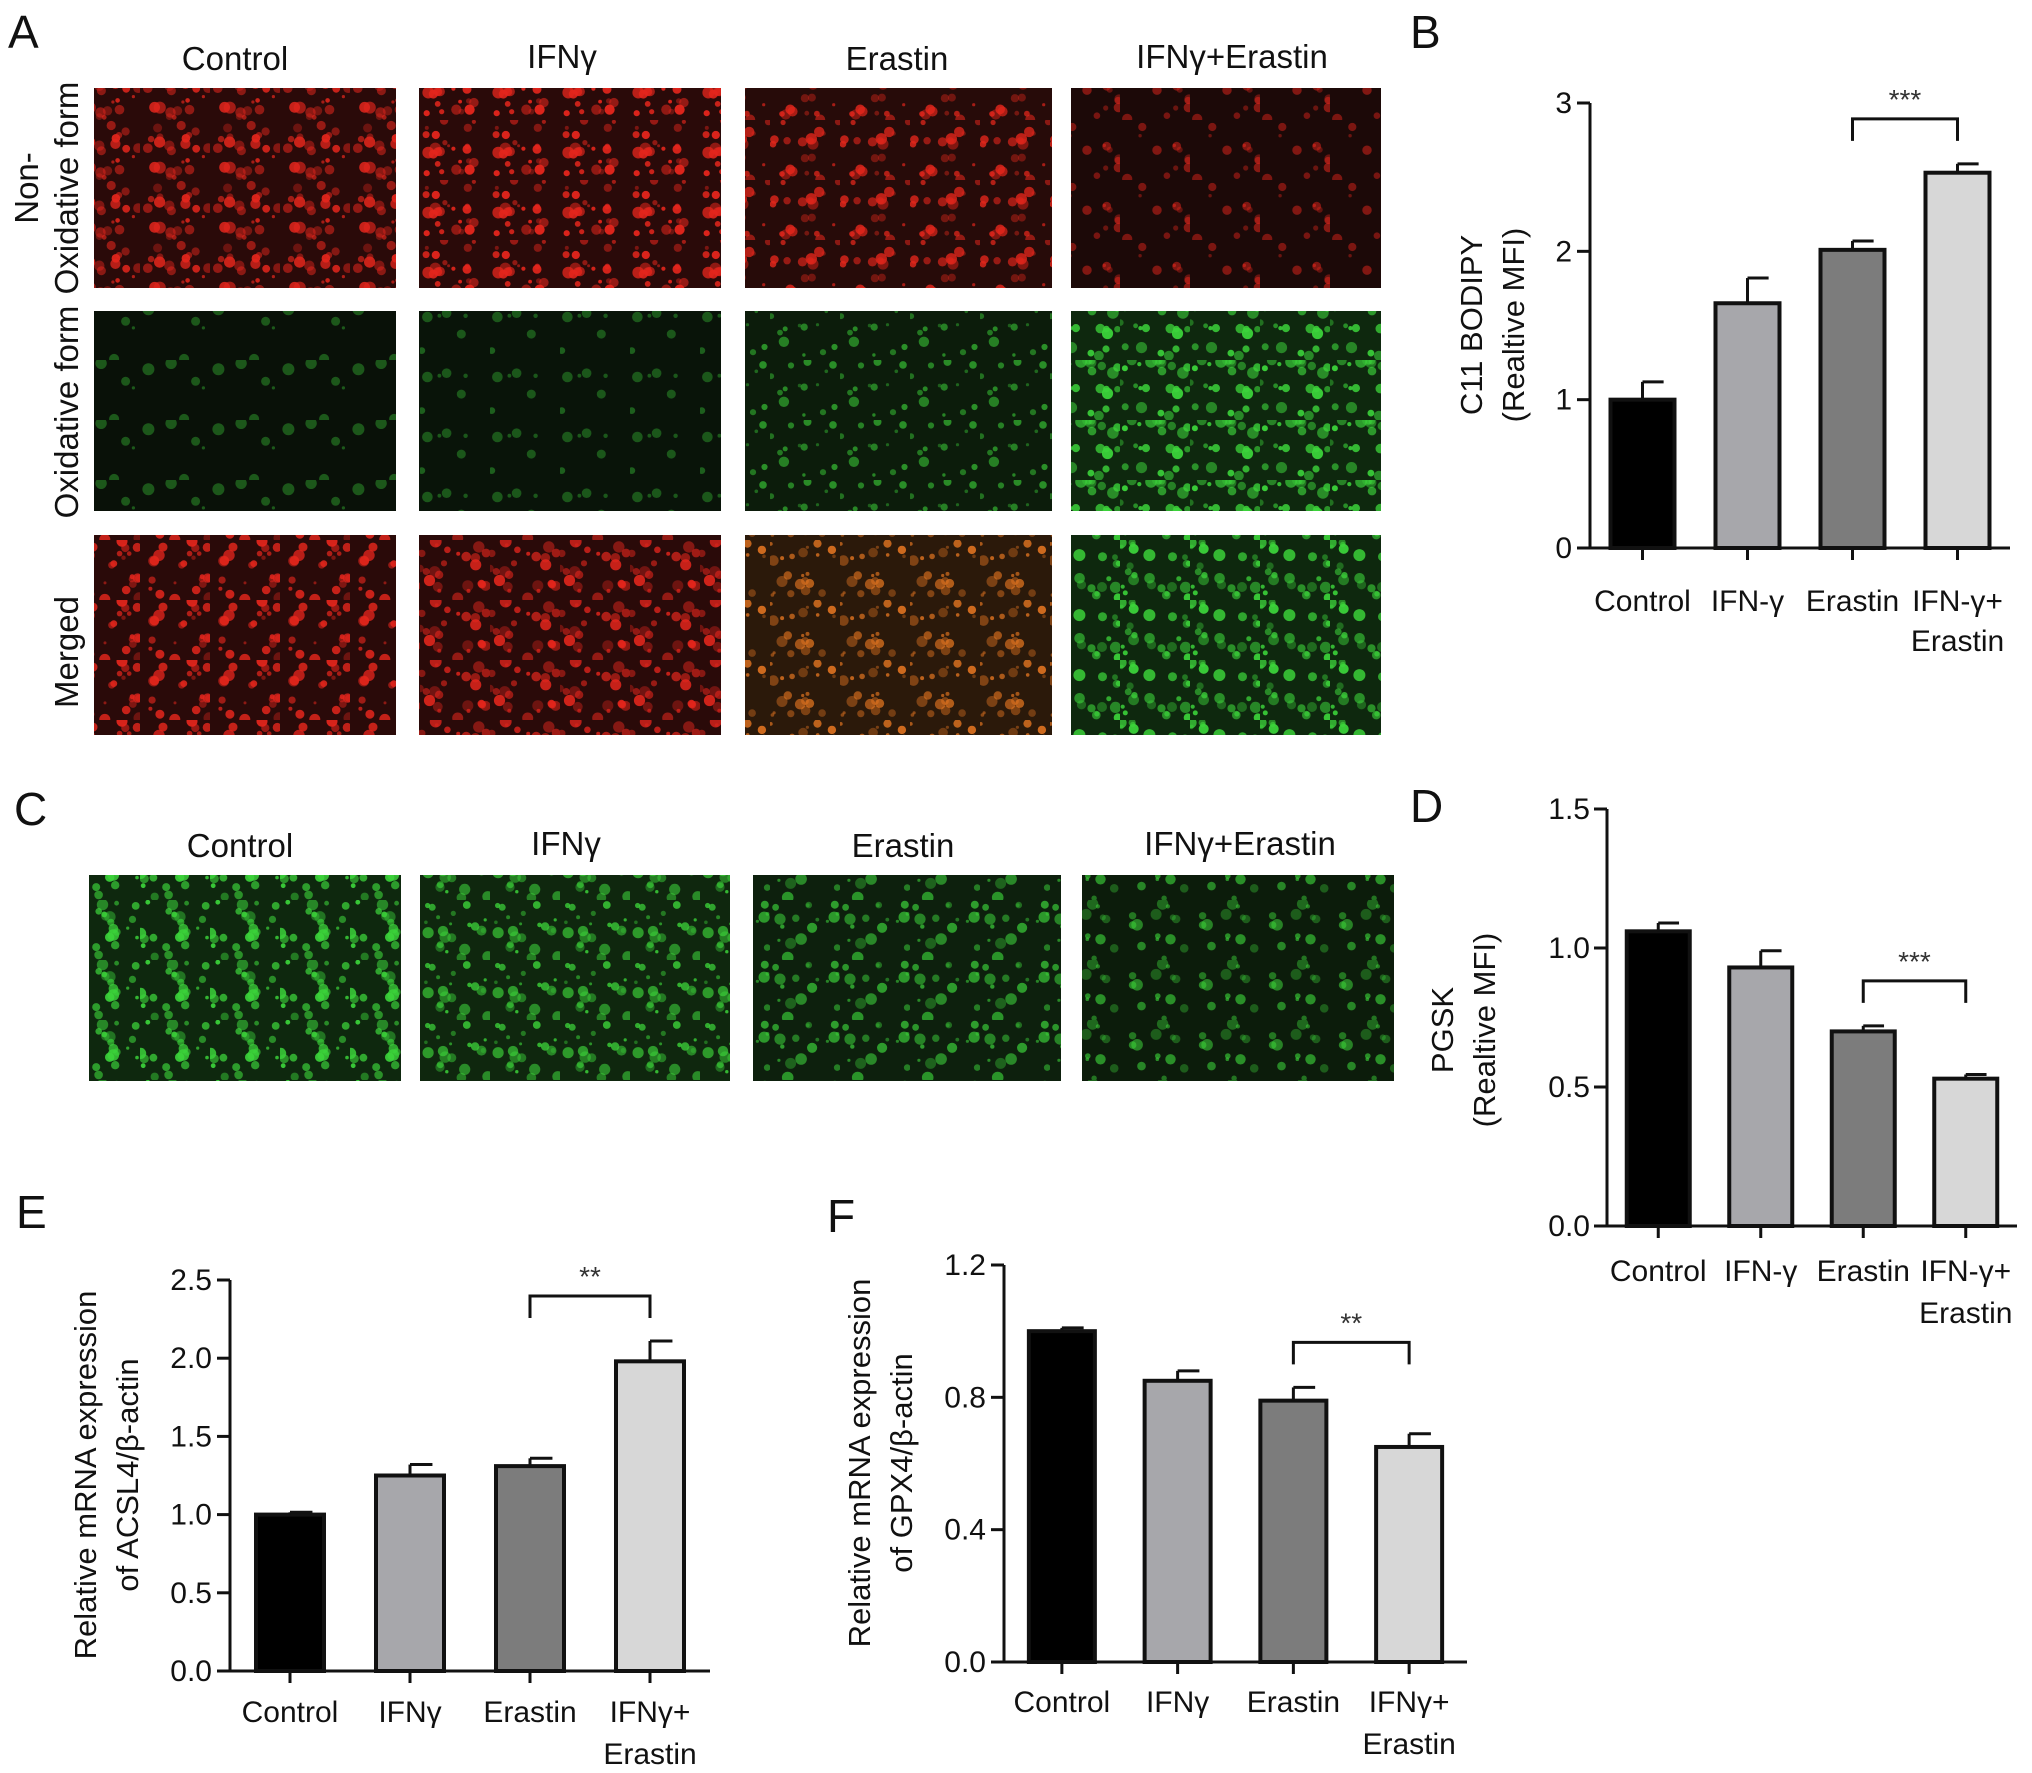 The height and width of the screenshot is (1773, 2032). What do you see at coordinates (1232, 56) in the screenshot?
I see `panel-a-col-label-ifng-erastin: IFNγ+Erastin` at bounding box center [1232, 56].